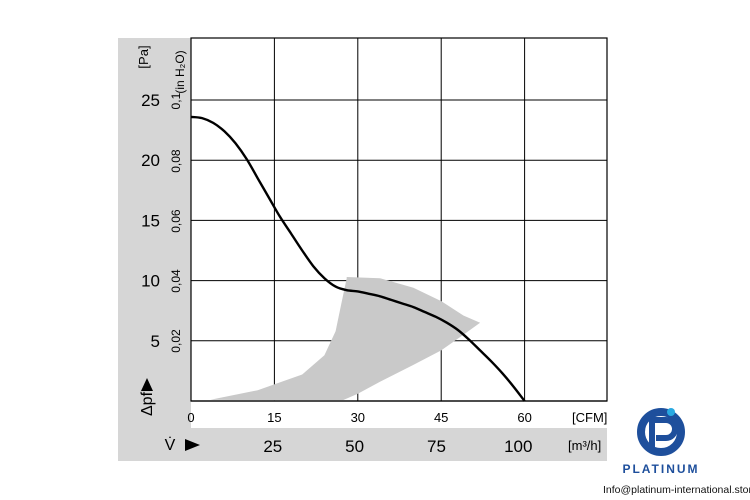  I want to click on x-tick-labels: 0 15 30 45 60, so click(359, 417).